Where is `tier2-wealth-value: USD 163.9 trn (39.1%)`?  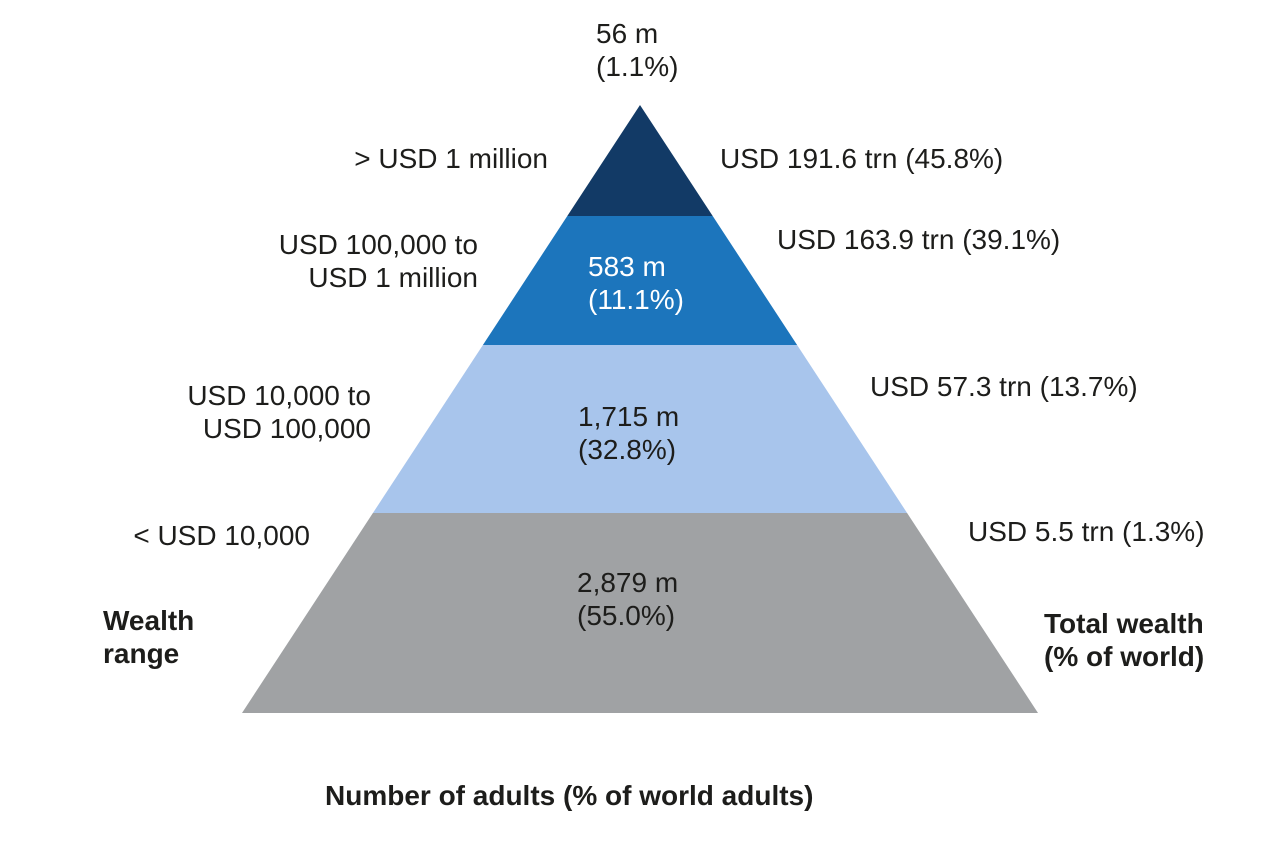
tier2-wealth-value: USD 163.9 trn (39.1%) is located at coordinates (919, 239).